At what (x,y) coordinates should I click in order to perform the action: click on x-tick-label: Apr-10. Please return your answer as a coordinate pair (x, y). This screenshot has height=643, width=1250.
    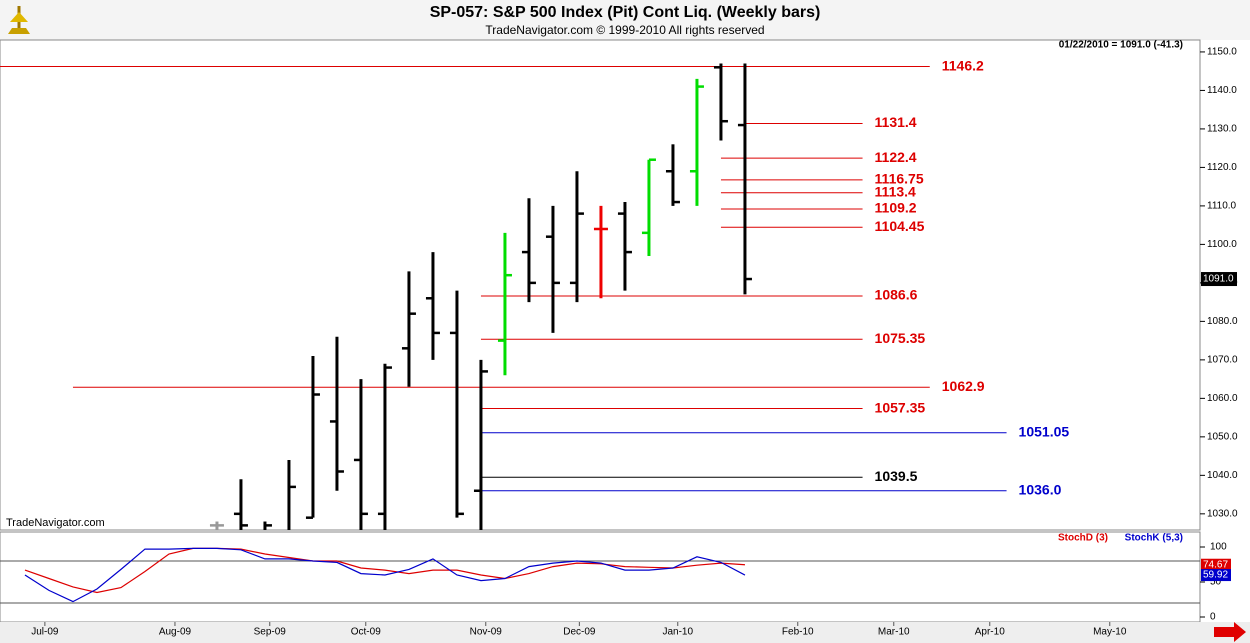
    Looking at the image, I should click on (990, 632).